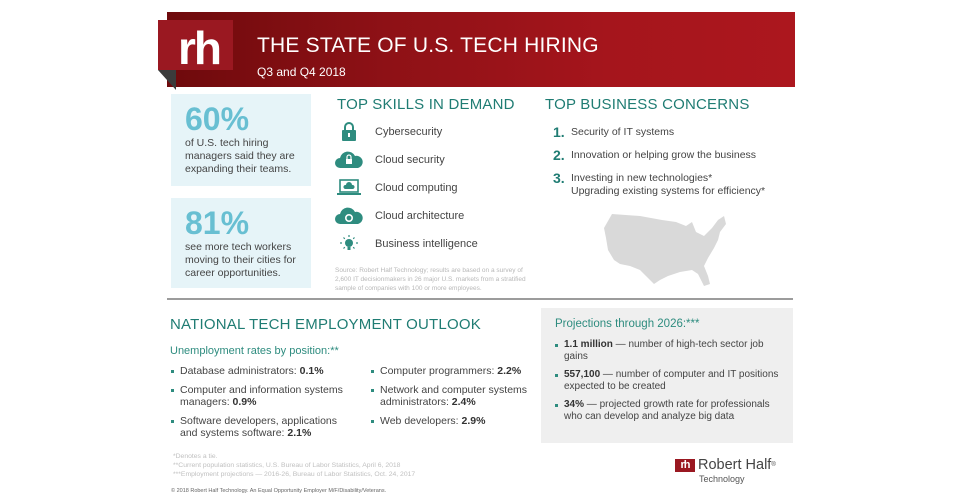 The height and width of the screenshot is (503, 960). What do you see at coordinates (473, 421) in the screenshot?
I see `rate-value: 2.9%` at bounding box center [473, 421].